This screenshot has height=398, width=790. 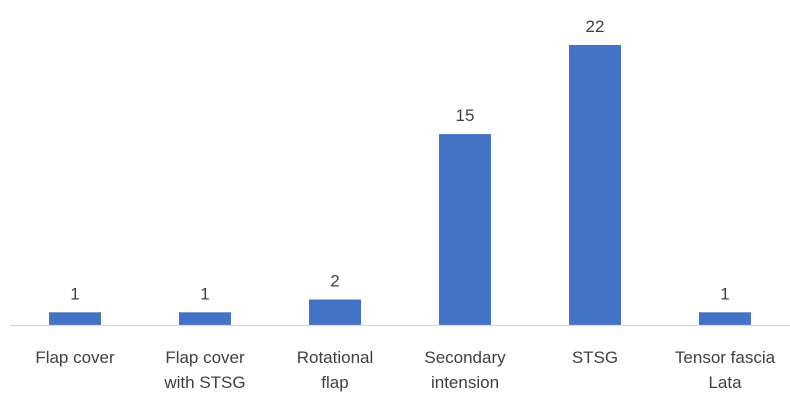 I want to click on category-label-4: STSG, so click(x=595, y=357).